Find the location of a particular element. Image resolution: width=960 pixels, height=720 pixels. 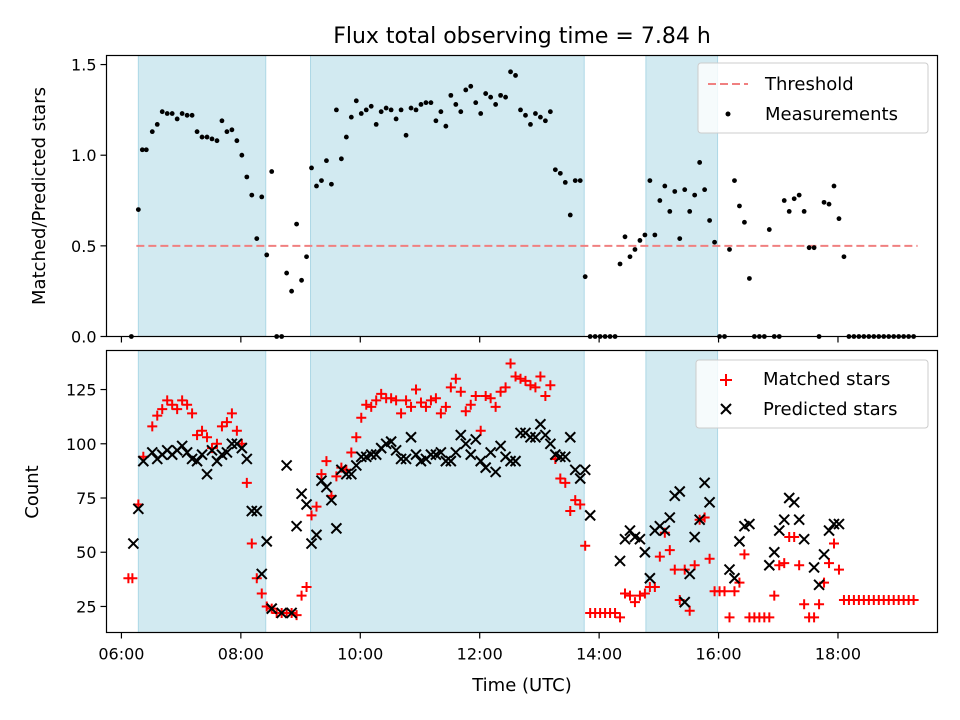

legend-predicted-swatch is located at coordinates (726, 409).